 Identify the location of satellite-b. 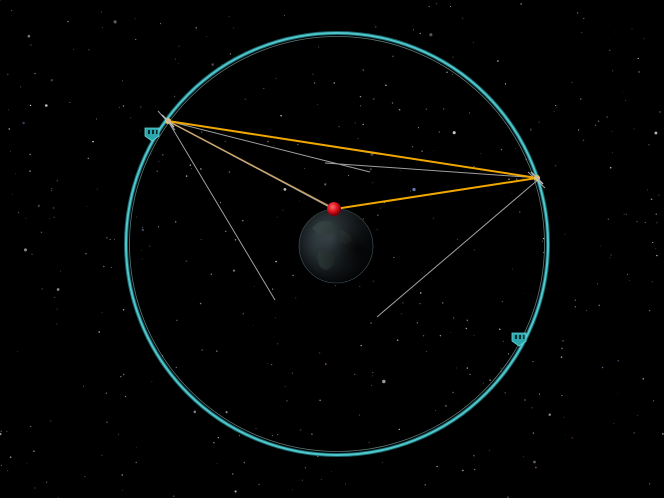
(537, 178).